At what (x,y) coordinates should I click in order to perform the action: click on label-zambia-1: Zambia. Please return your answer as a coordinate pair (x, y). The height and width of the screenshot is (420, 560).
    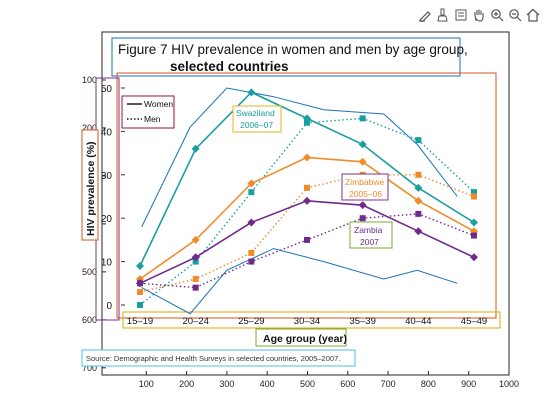
    Looking at the image, I should click on (368, 230).